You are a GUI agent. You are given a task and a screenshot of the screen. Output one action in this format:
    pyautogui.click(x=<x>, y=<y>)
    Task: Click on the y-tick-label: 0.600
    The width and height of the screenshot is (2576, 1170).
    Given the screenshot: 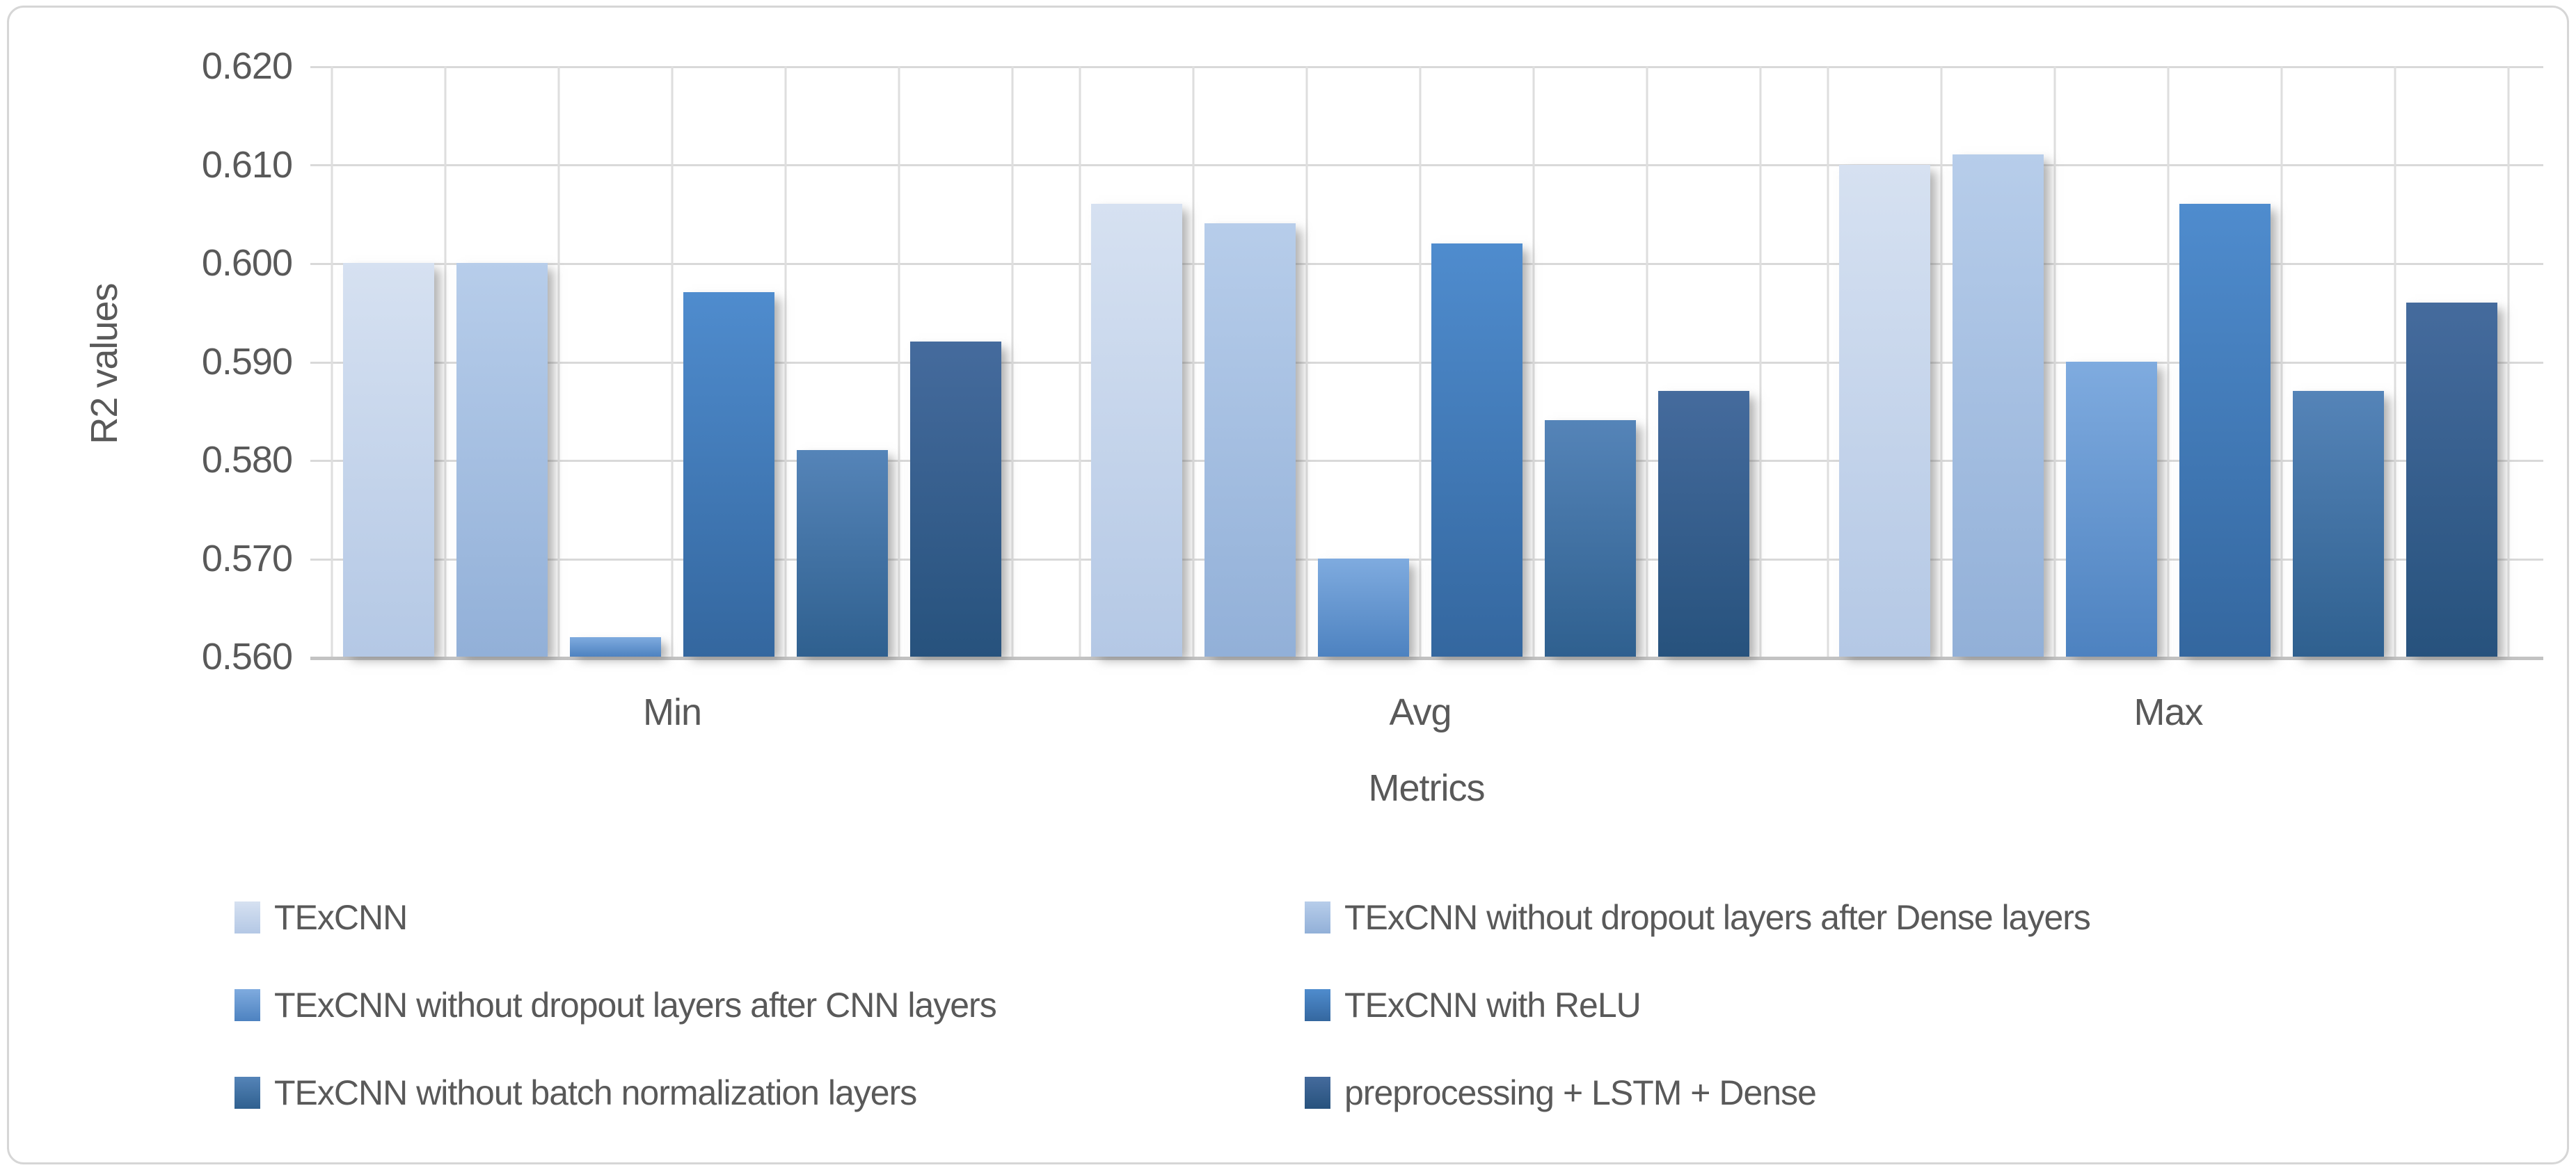 What is the action you would take?
    pyautogui.click(x=247, y=263)
    